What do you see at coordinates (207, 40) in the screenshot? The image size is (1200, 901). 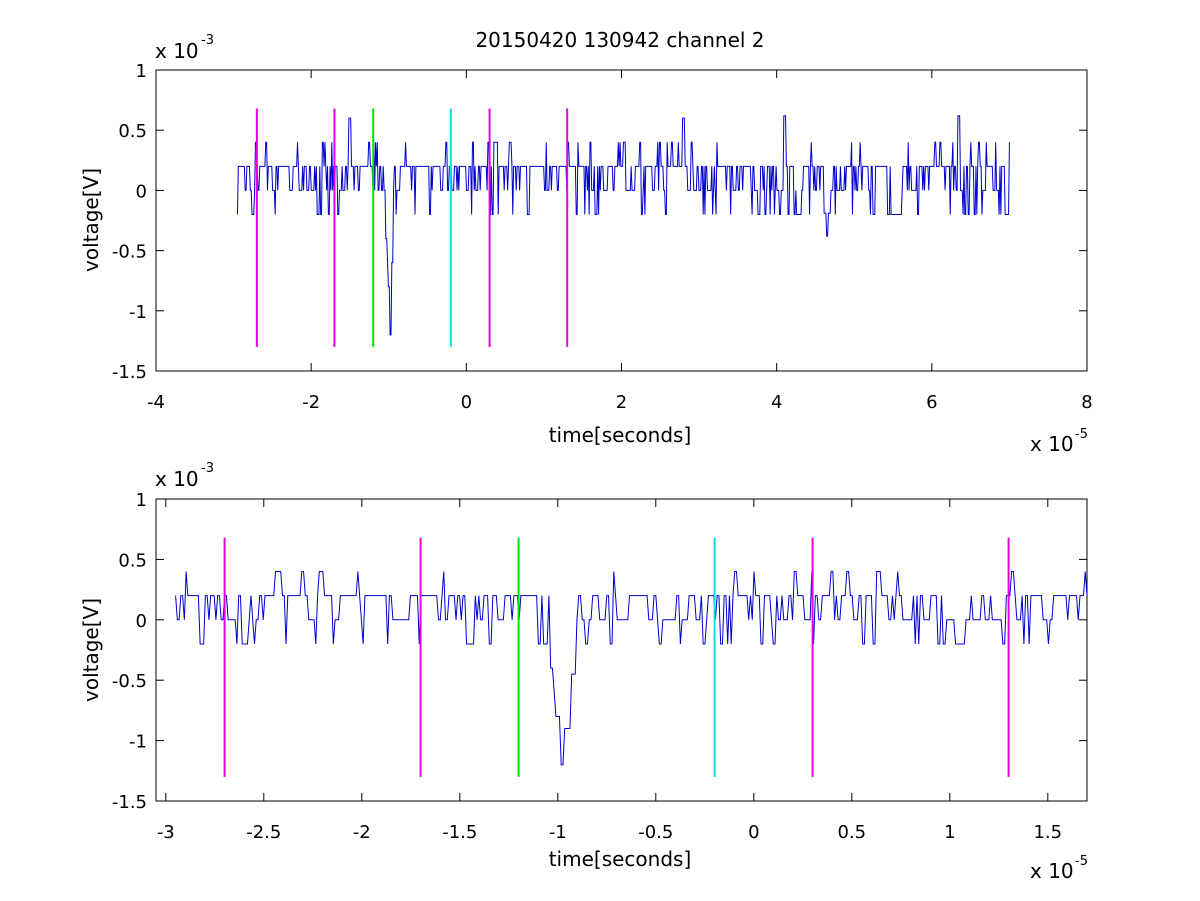 I see `top-y-multiplier-exponent: -3` at bounding box center [207, 40].